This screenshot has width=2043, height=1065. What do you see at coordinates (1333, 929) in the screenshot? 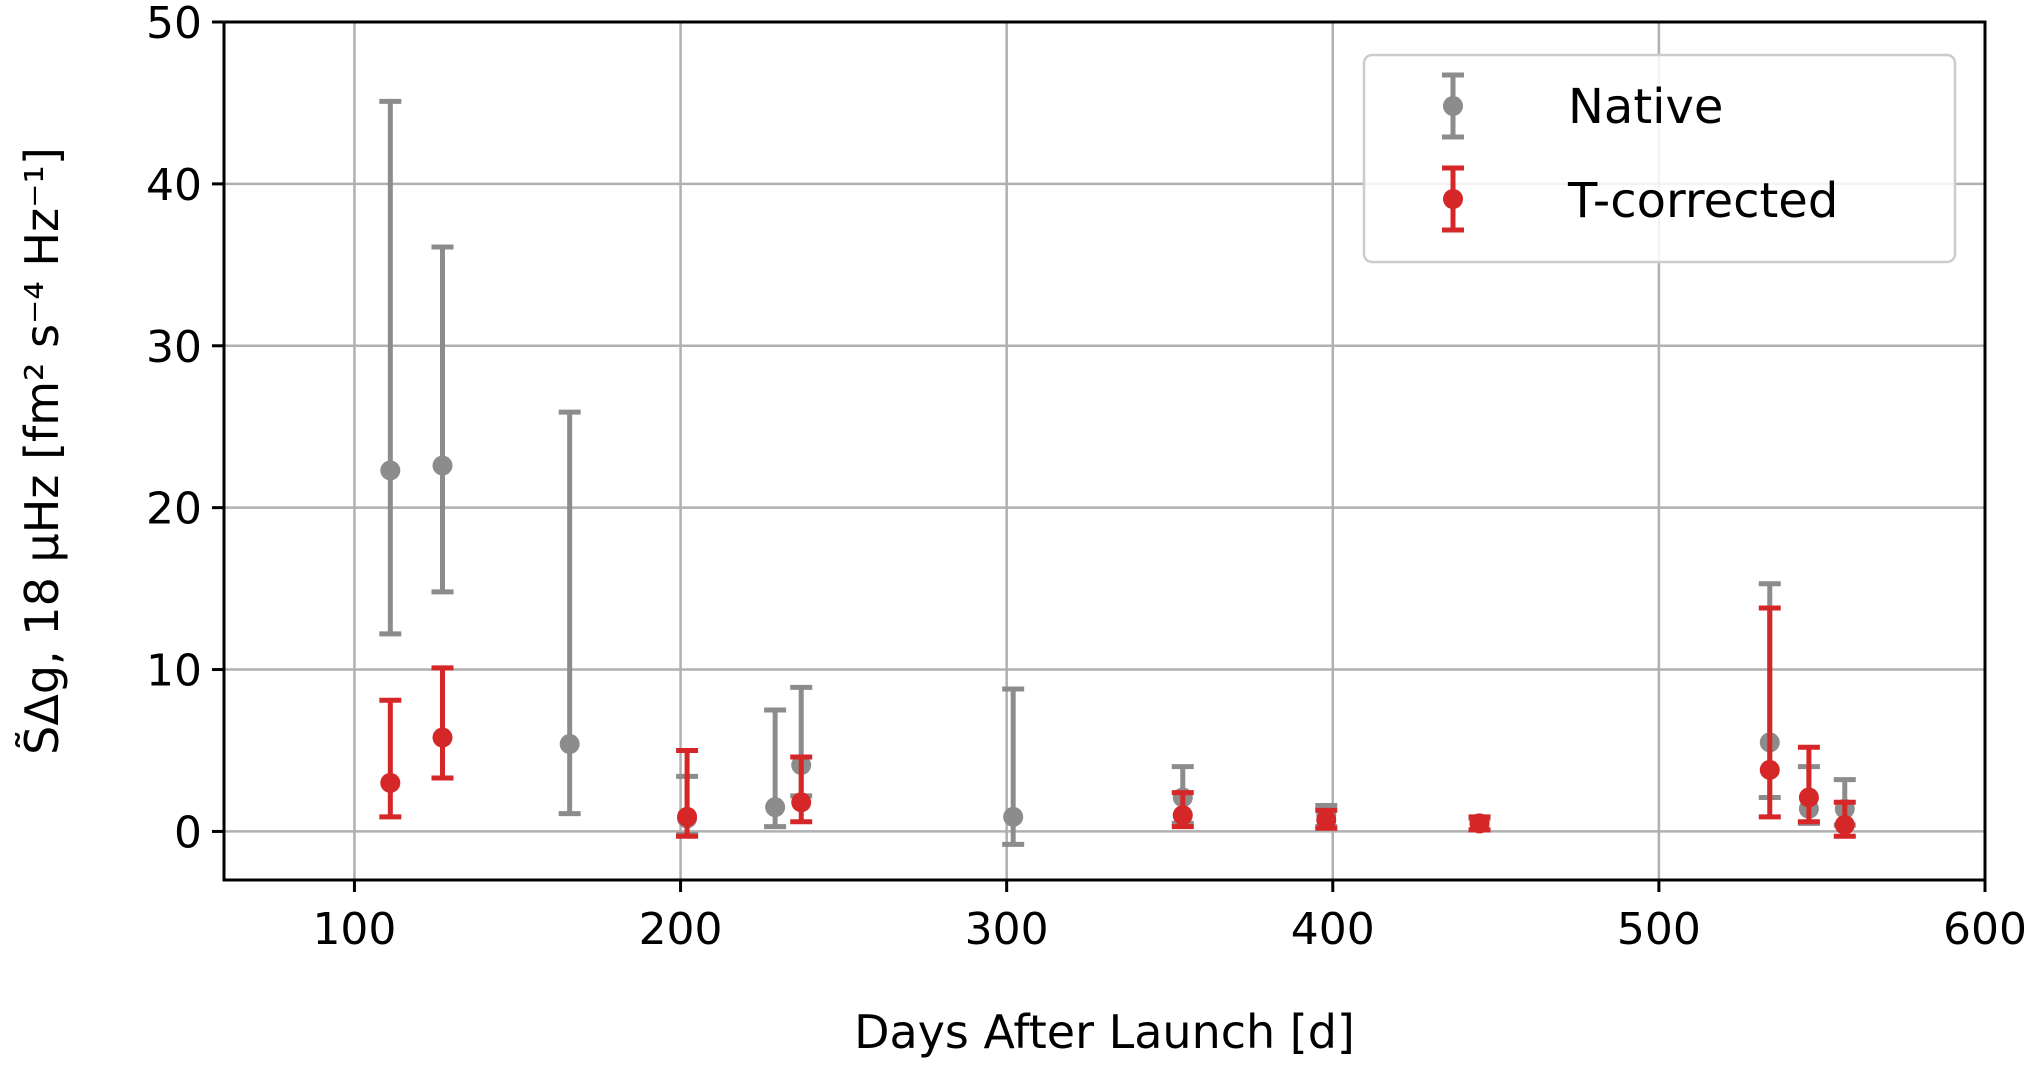
I see `x-tick-label: 400` at bounding box center [1333, 929].